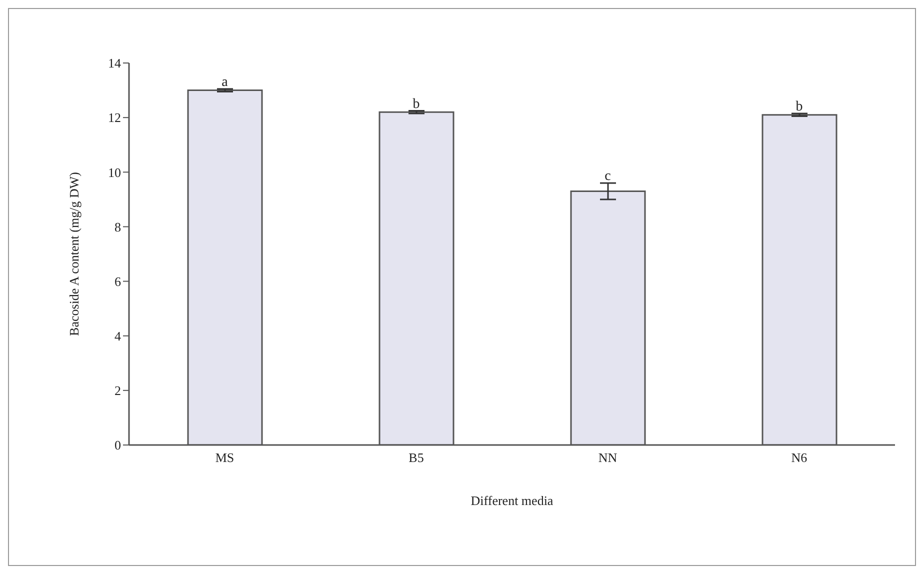 The width and height of the screenshot is (924, 574). What do you see at coordinates (115, 63) in the screenshot?
I see `y-tick-label: 14` at bounding box center [115, 63].